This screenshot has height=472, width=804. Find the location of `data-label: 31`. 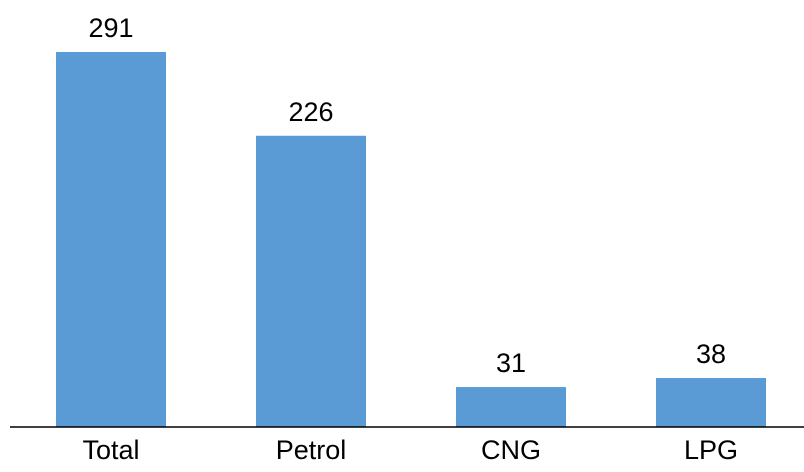

data-label: 31 is located at coordinates (511, 363).